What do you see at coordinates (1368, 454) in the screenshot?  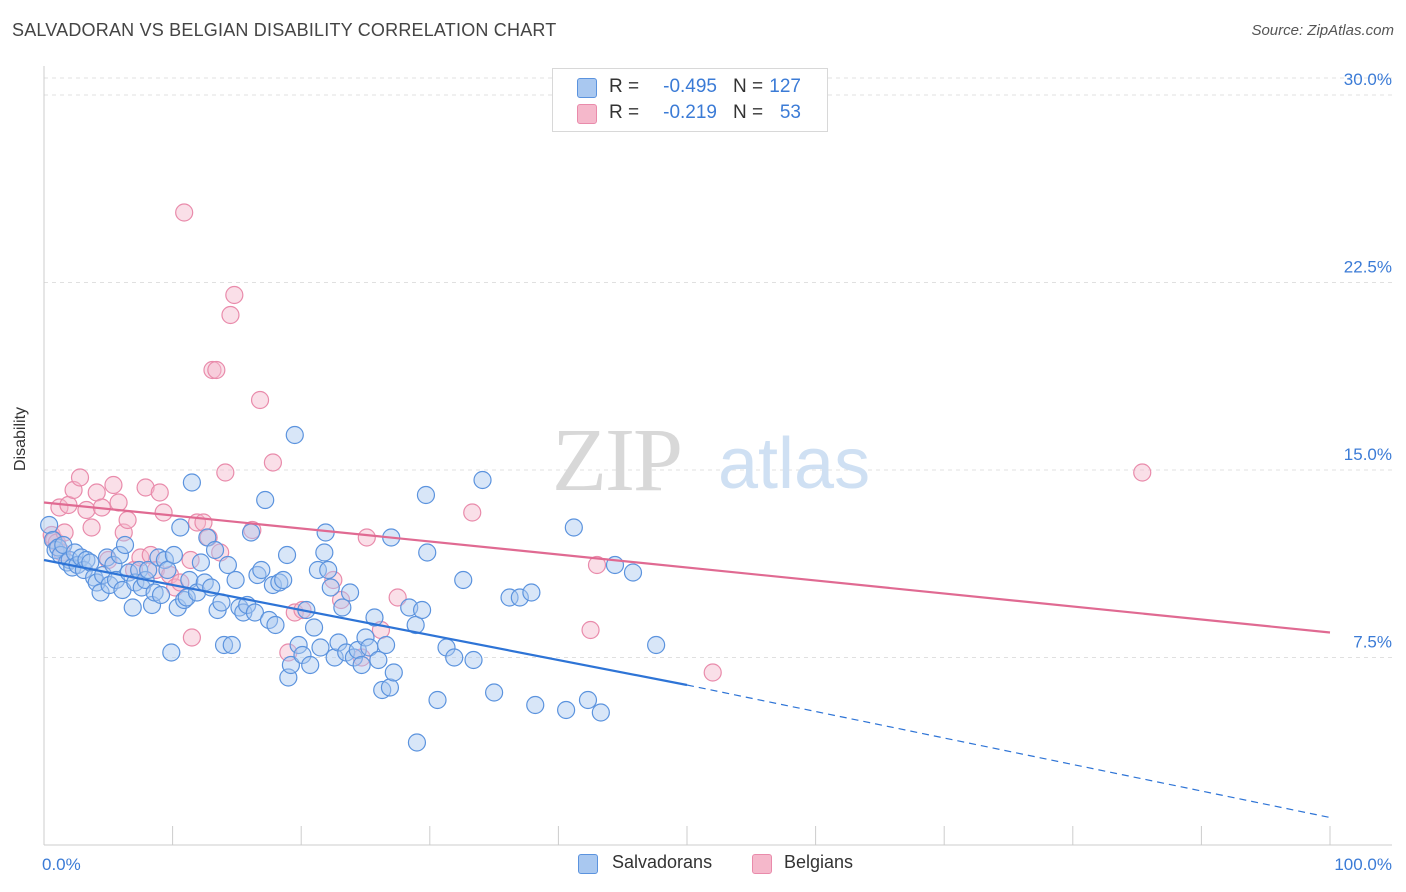 I see `y-tick-label: 15.0%` at bounding box center [1368, 454].